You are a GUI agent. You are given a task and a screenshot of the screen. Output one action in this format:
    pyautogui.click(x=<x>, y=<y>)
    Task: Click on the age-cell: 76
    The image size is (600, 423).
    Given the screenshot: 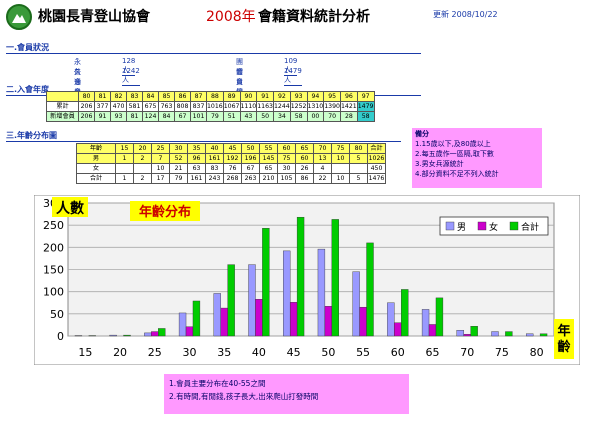 What is the action you would take?
    pyautogui.click(x=232, y=168)
    